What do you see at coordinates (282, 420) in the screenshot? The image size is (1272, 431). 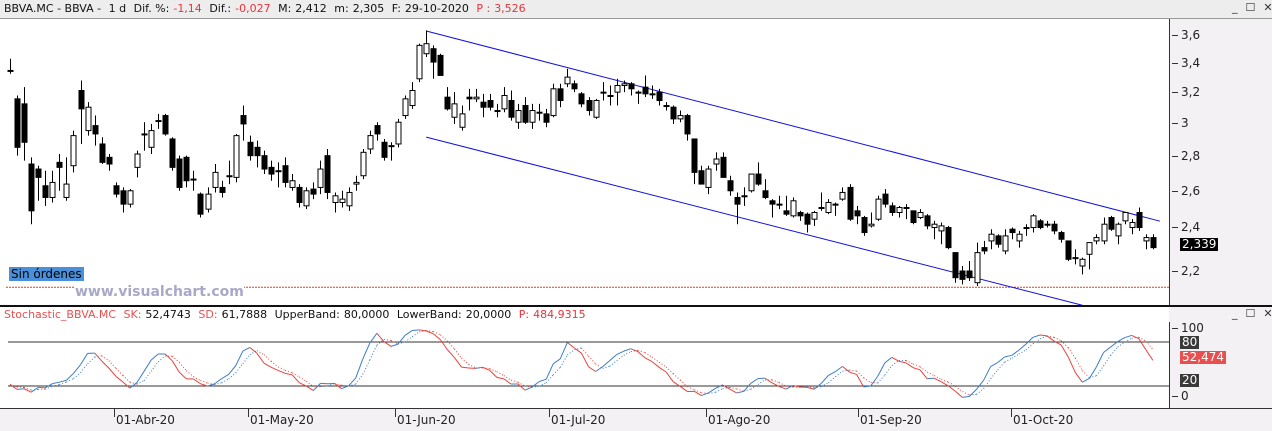 I see `date-label: 01-May-20` at bounding box center [282, 420].